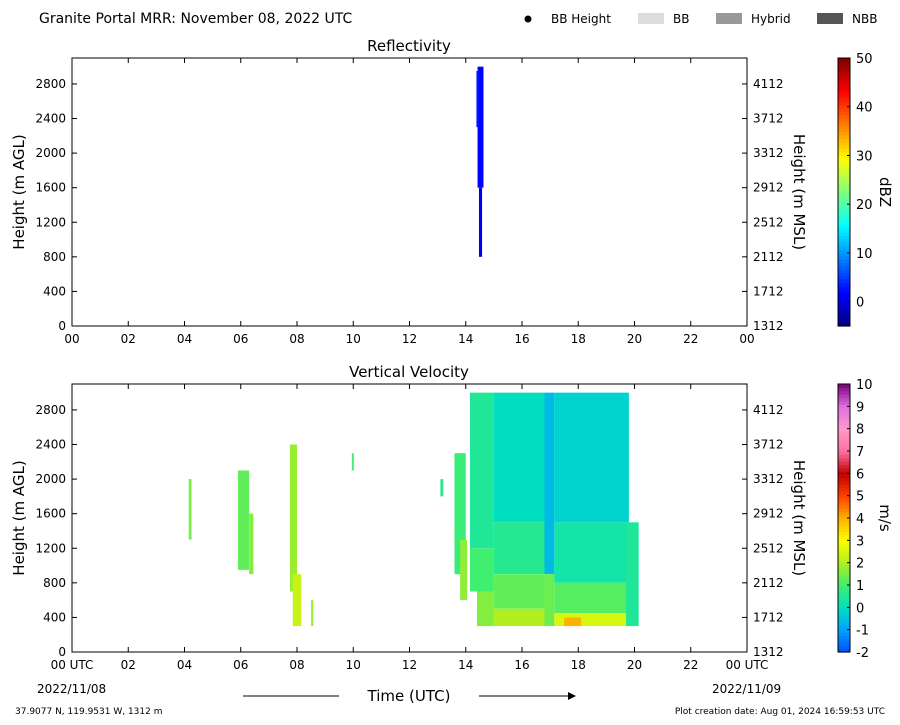 Image resolution: width=900 pixels, height=725 pixels. What do you see at coordinates (768, 119) in the screenshot?
I see `reflectivity-y2tick-label: 3712` at bounding box center [768, 119].